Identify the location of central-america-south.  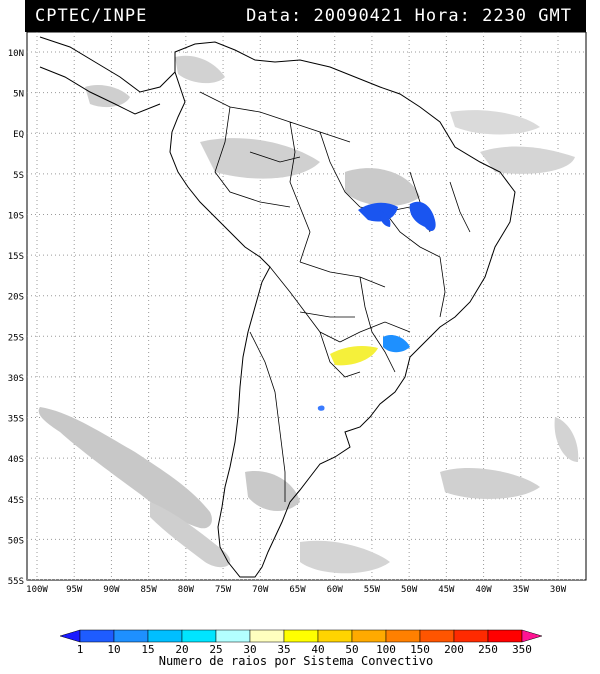
(100, 90).